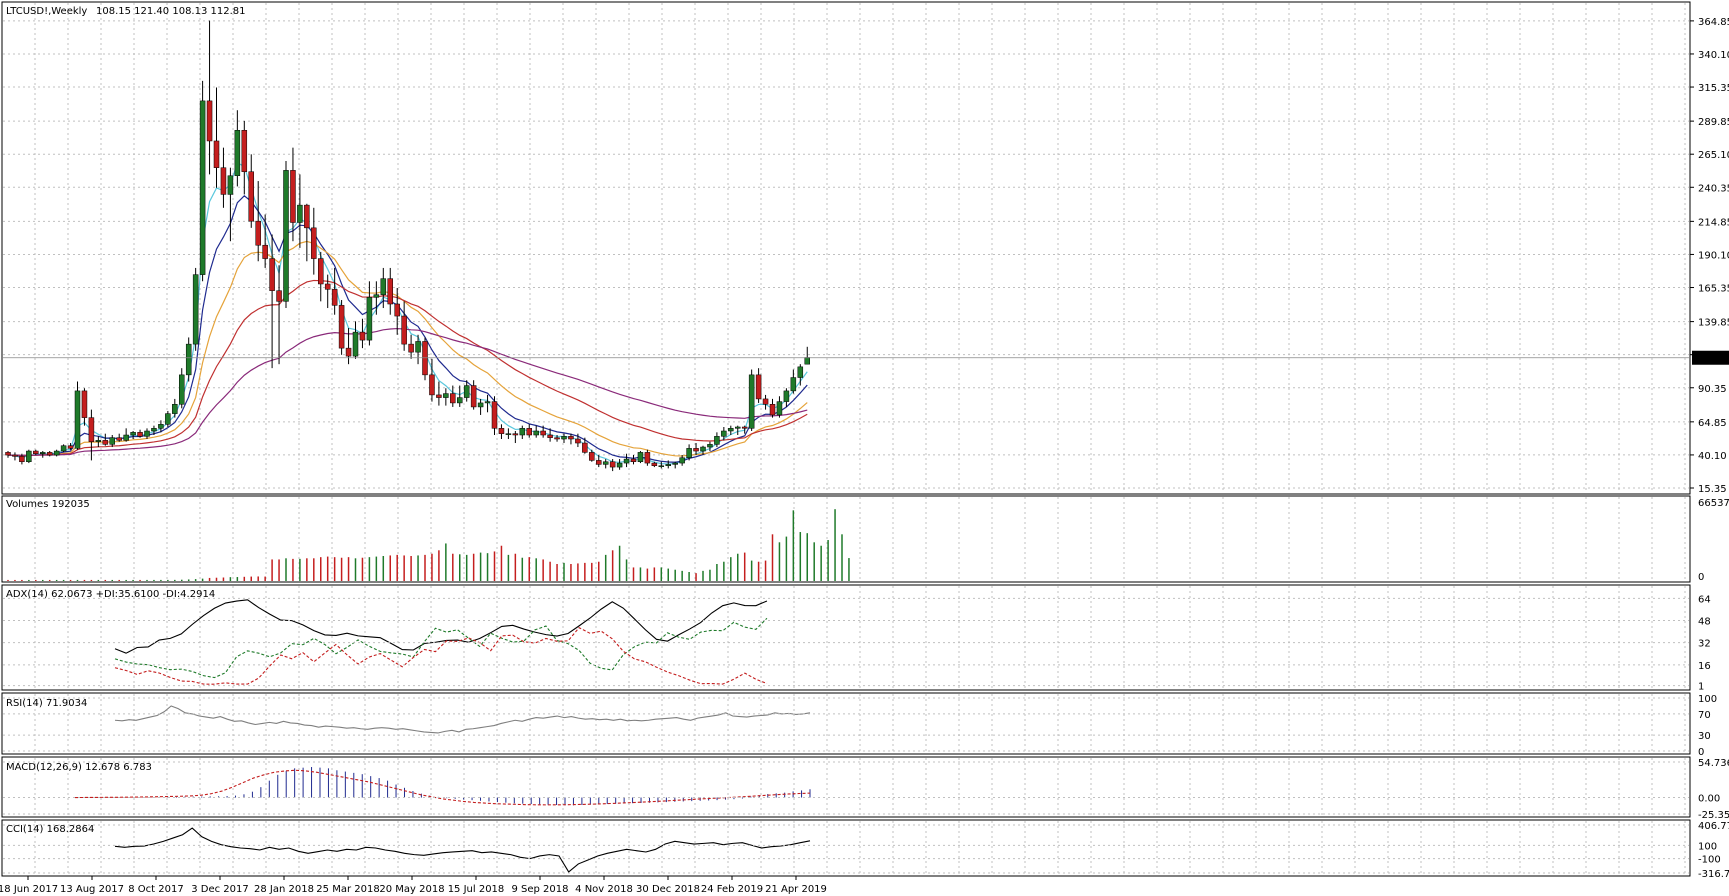 This screenshot has height=896, width=1729. I want to click on x-tick-label: 3 Dec 2017, so click(220, 889).